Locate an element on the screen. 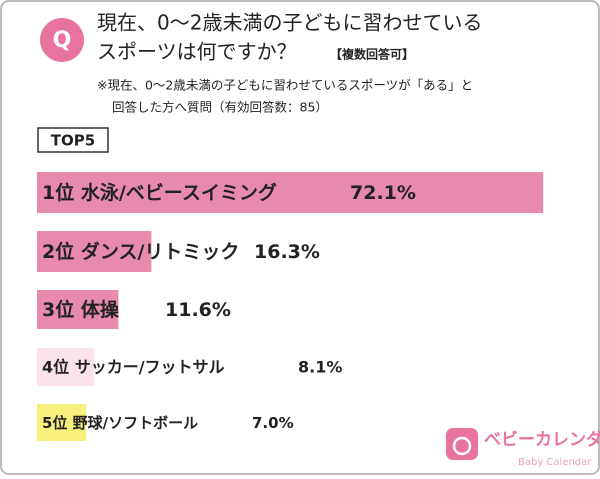  category-label: 4位 サッカー/フットサル is located at coordinates (133, 367).